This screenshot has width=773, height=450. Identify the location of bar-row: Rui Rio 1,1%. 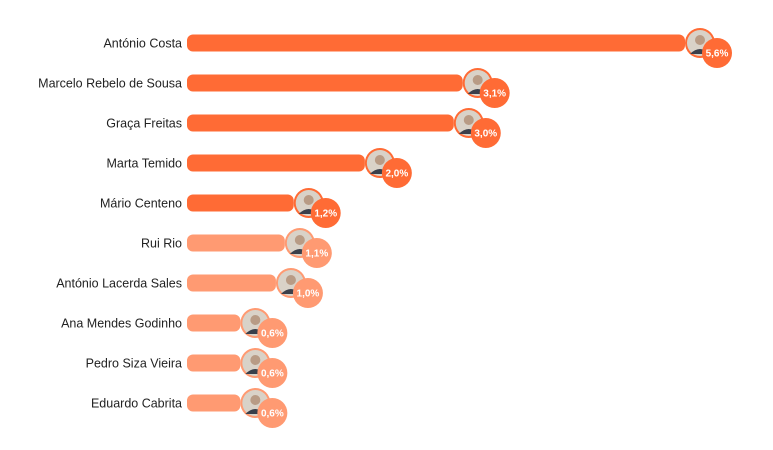
(236, 248).